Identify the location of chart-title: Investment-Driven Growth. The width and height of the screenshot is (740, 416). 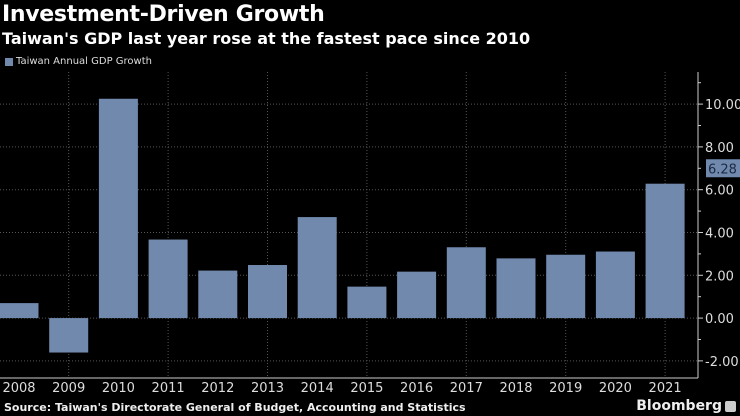
(163, 14).